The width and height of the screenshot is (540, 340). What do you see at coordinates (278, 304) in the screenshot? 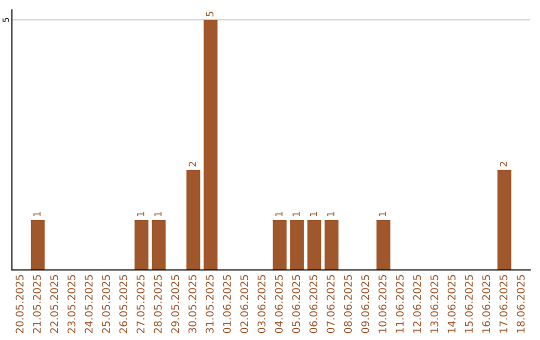
I see `x-tick-label: 04.06.2025` at bounding box center [278, 304].